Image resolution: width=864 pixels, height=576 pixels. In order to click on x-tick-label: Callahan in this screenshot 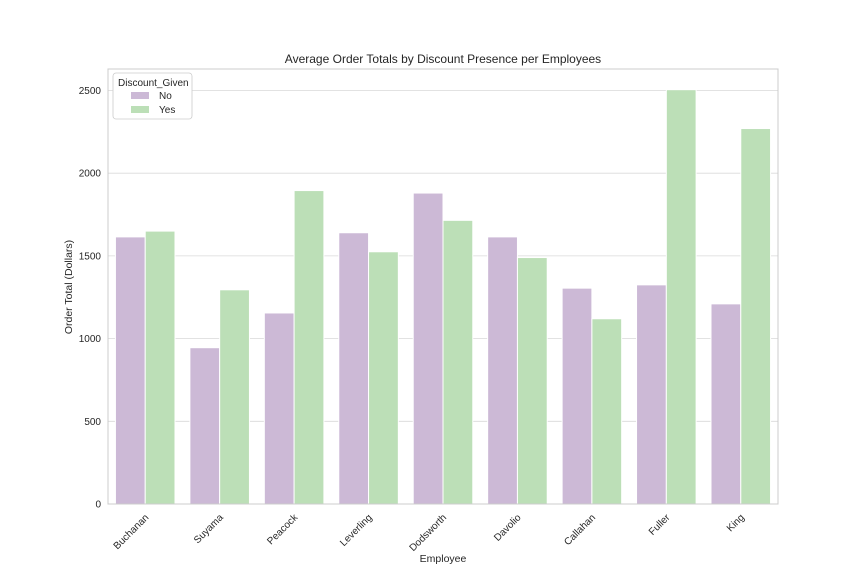, I will do `click(580, 530)`.